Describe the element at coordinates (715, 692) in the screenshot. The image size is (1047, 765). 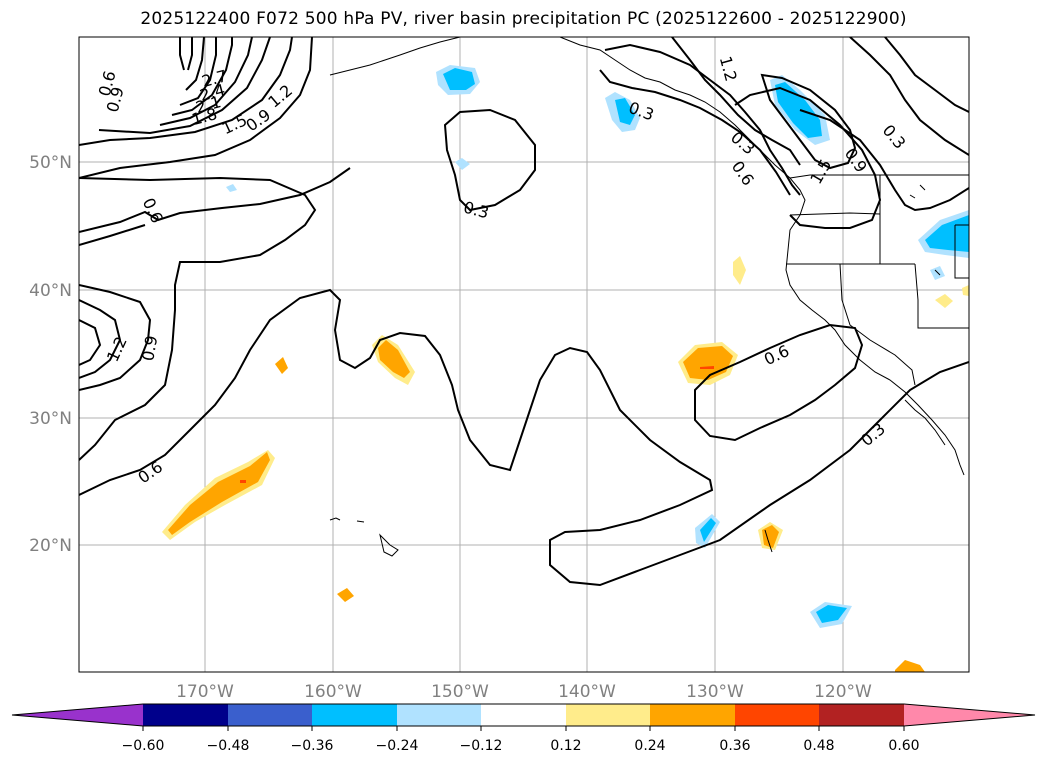
I see `lon-tick-label: 130°W` at that location.